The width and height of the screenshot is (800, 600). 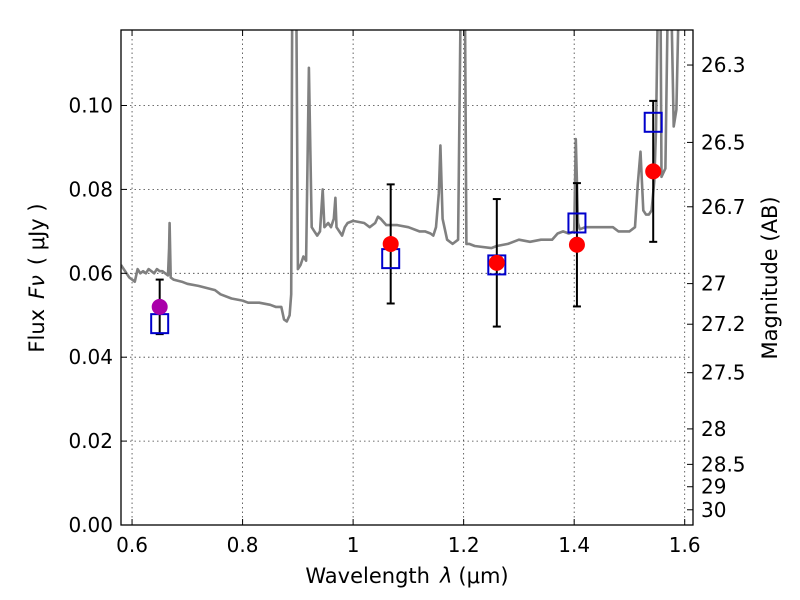 What do you see at coordinates (723, 324) in the screenshot?
I see `y2-tick-label: 27.2` at bounding box center [723, 324].